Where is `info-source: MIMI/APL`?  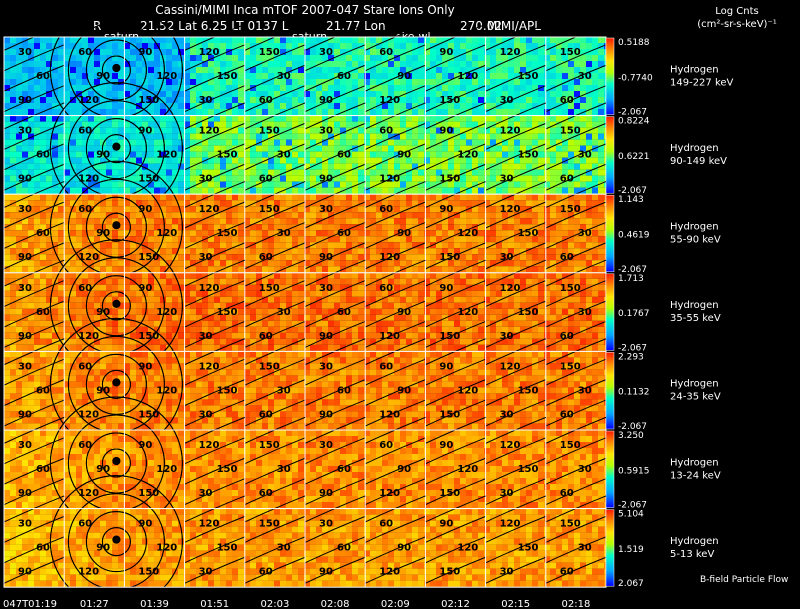
info-source: MIMI/APL is located at coordinates (514, 26).